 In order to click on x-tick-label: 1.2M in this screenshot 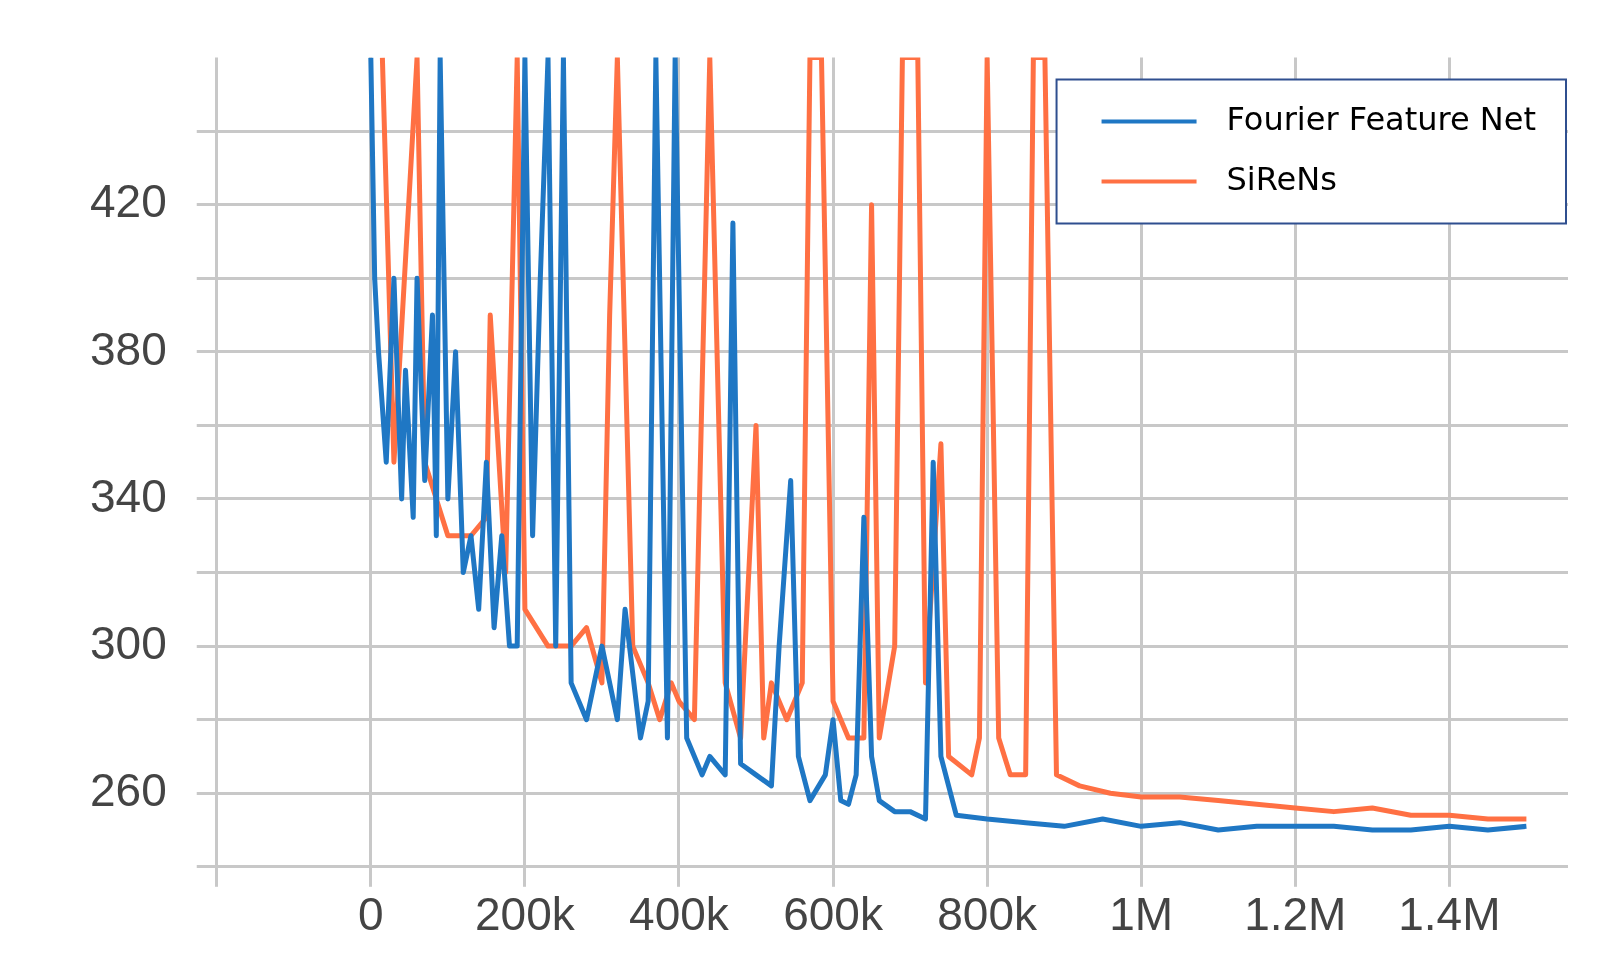, I will do `click(1295, 914)`.